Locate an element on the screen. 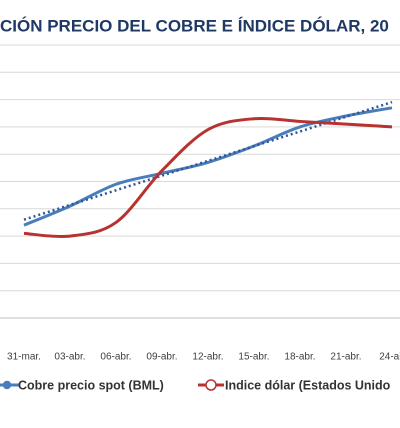 This screenshot has width=400, height=428. x-tick-label: 12-abr. is located at coordinates (207, 357).